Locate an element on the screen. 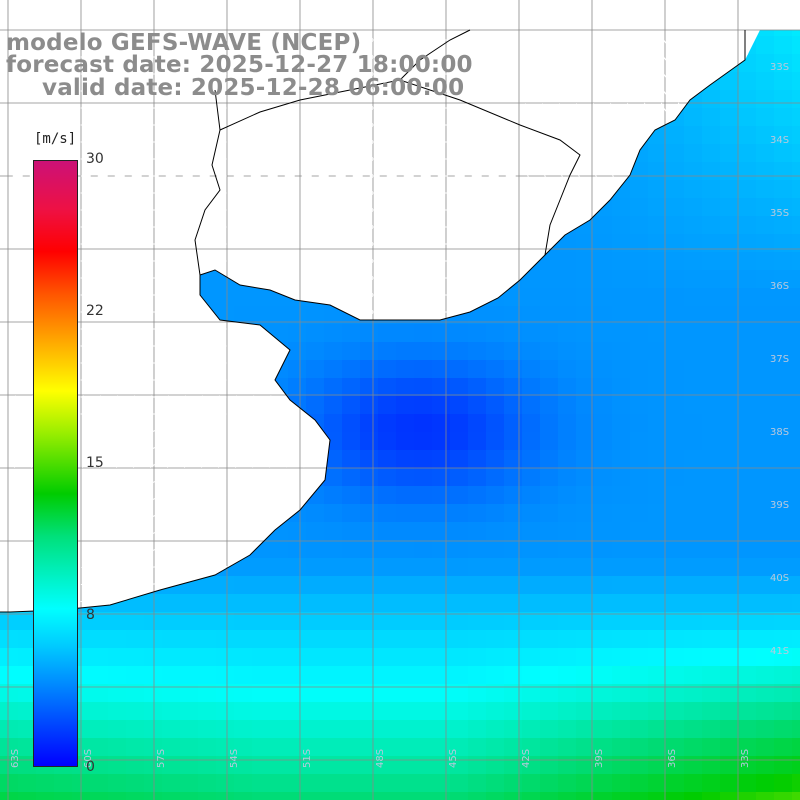 The height and width of the screenshot is (800, 800). lon-label: 33S is located at coordinates (745, 758).